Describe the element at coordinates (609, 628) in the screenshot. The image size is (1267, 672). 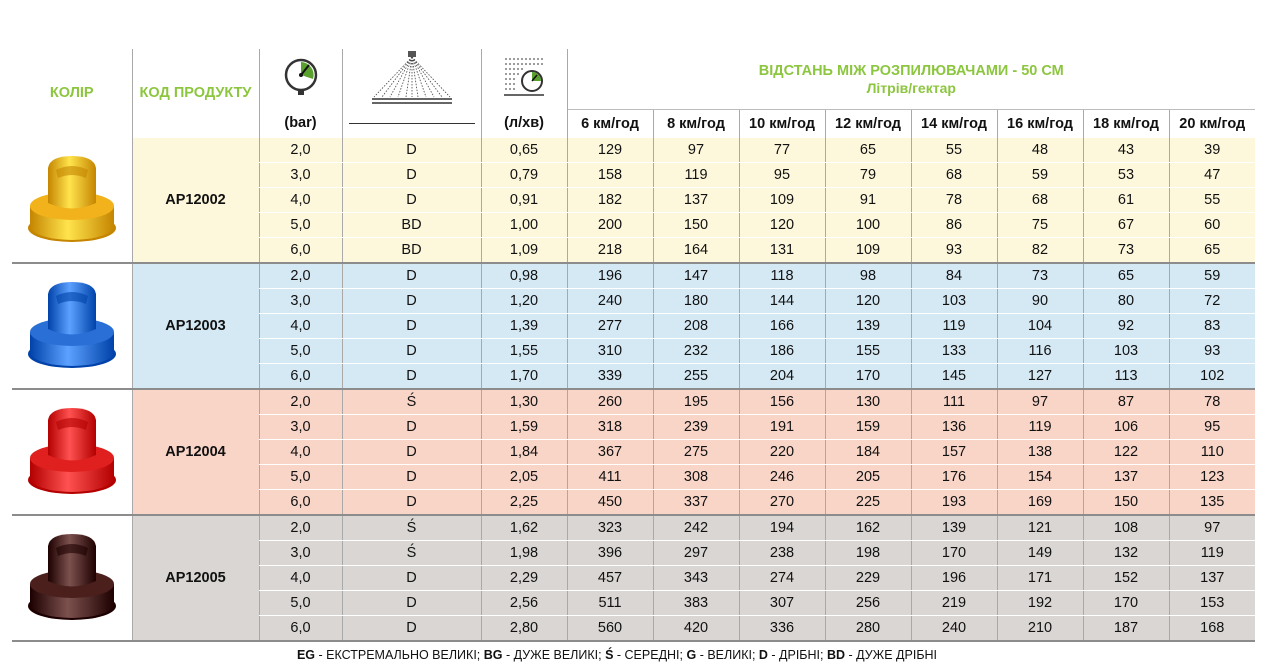
I see `rate-cell: 560` at that location.